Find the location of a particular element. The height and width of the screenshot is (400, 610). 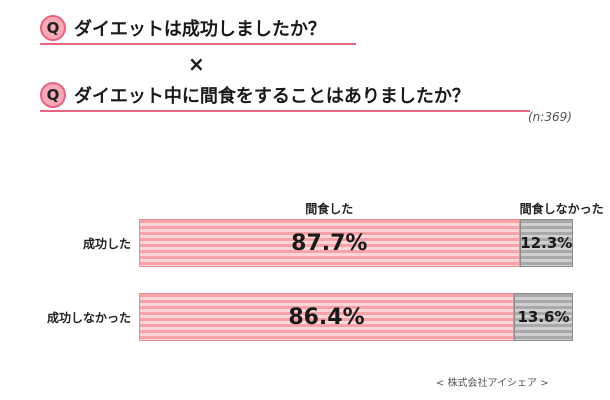

bar-segment: 86.4% is located at coordinates (326, 317).